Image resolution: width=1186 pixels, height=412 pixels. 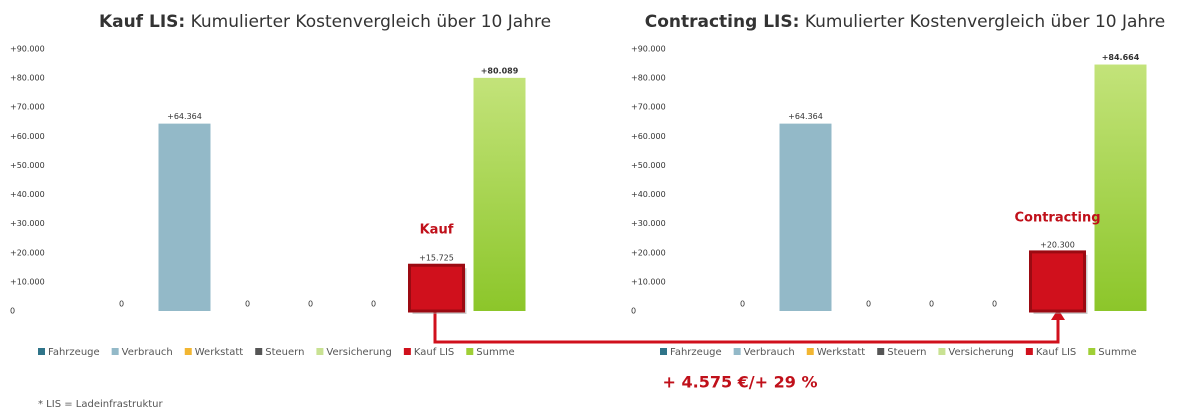 I want to click on value-label: +84.664, so click(x=1121, y=57).